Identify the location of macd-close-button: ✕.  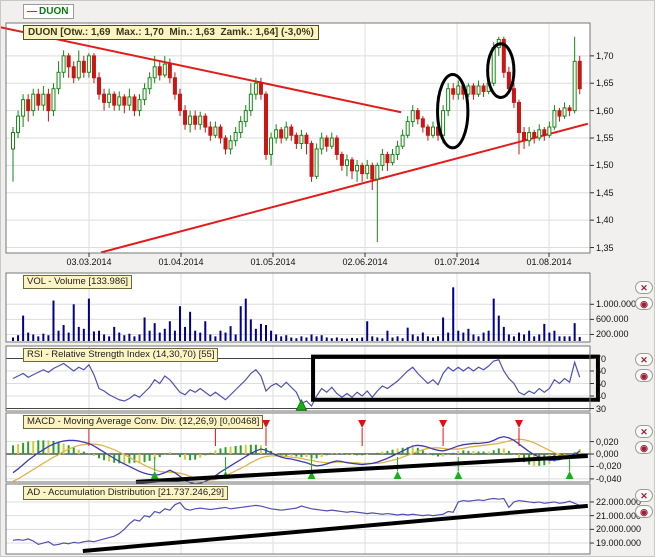
(644, 431).